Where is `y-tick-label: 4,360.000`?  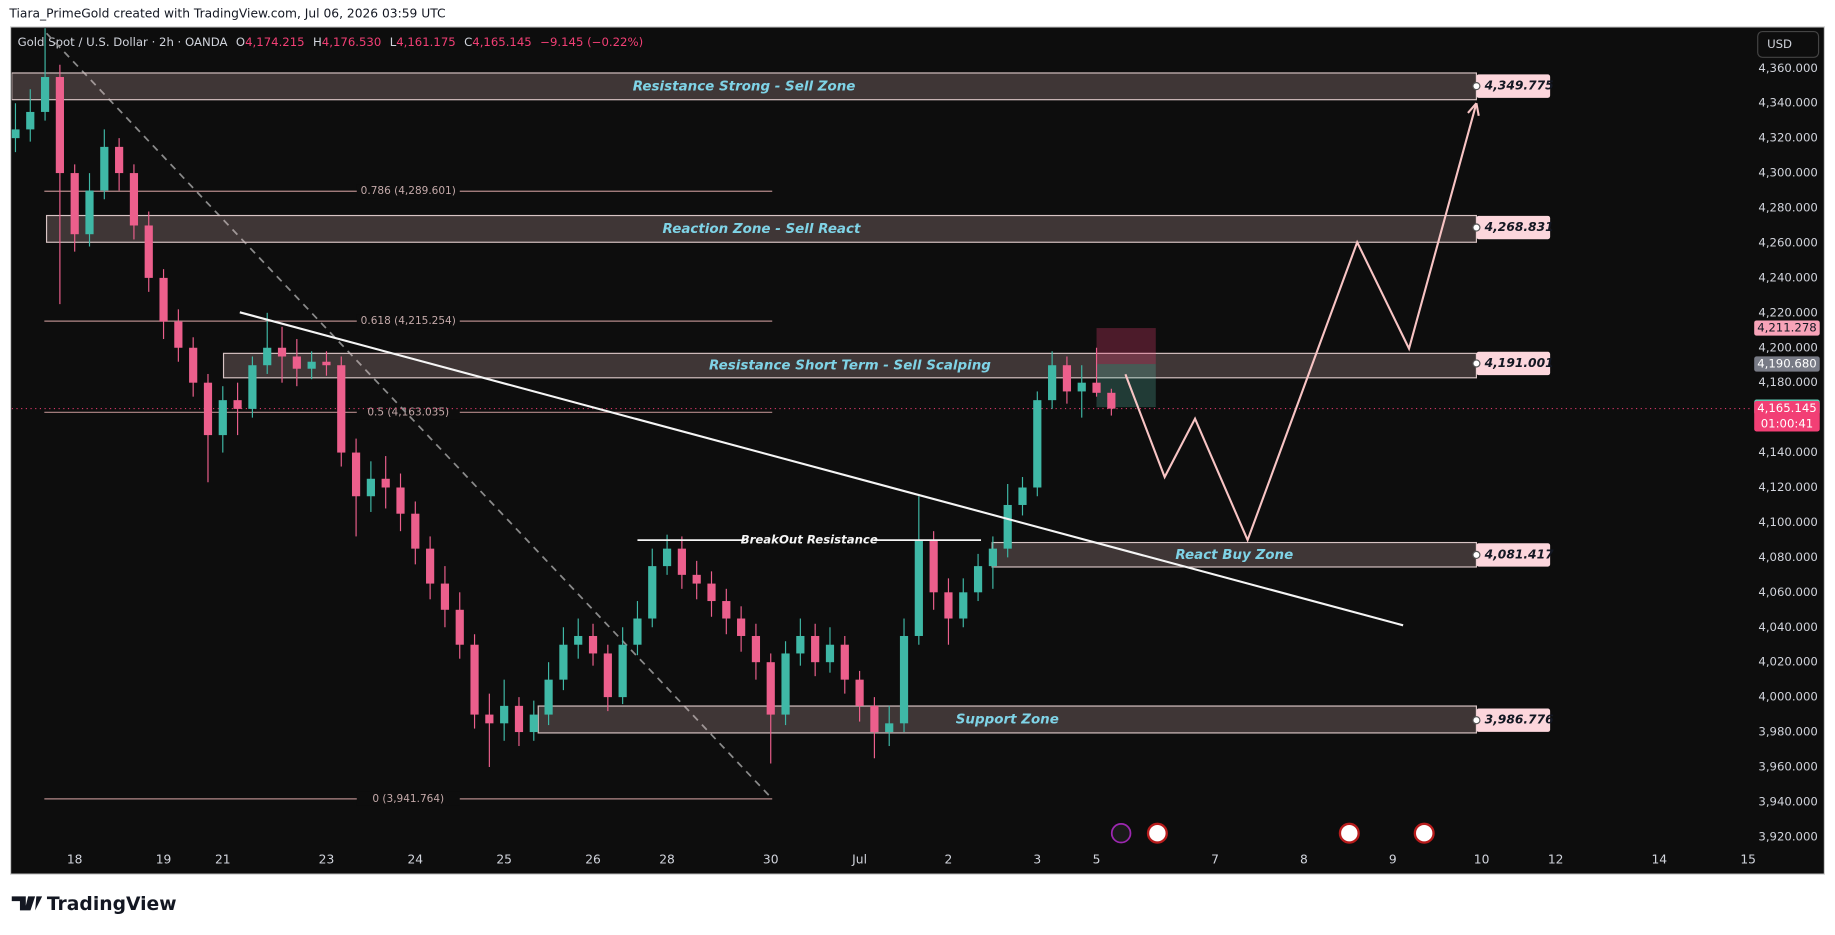
y-tick-label: 4,360.000 is located at coordinates (1787, 68).